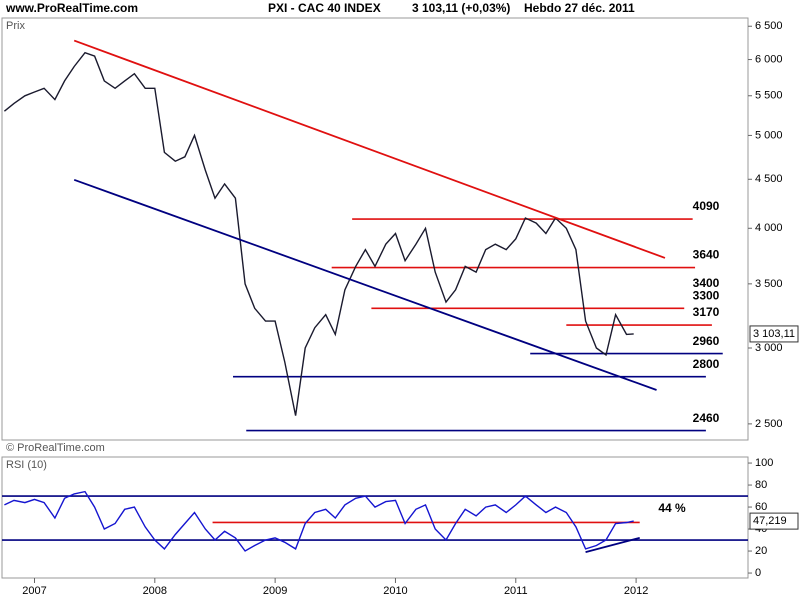 The width and height of the screenshot is (800, 600). I want to click on y-tick-label: 3 000, so click(769, 348).